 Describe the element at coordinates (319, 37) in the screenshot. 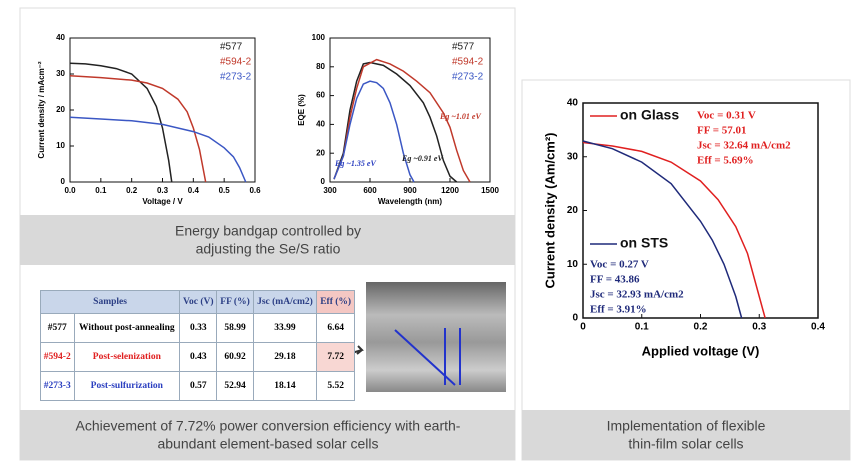

I see `y-tick-label: 100` at that location.